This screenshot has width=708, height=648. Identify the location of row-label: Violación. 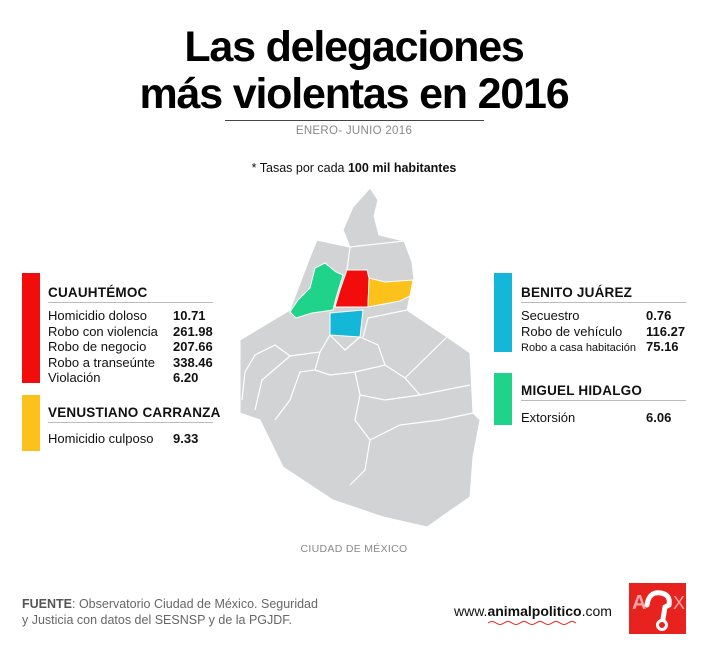
(74, 377).